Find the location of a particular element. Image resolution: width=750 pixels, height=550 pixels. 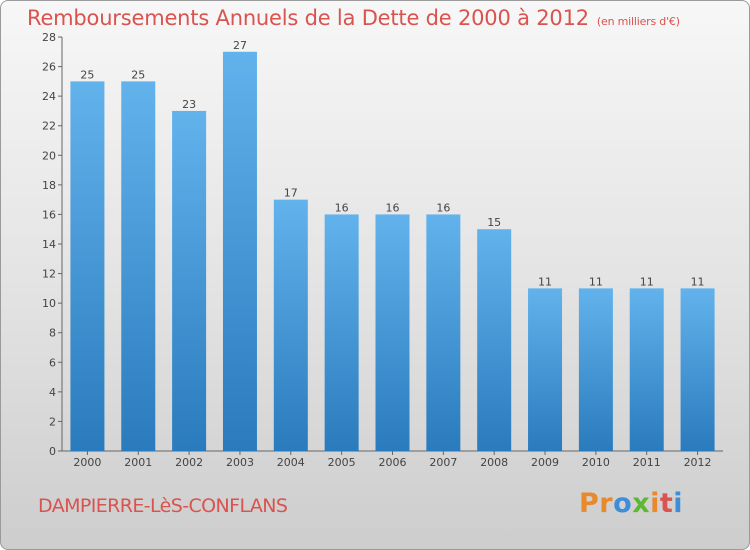

y-tick-label: 28 is located at coordinates (49, 37).